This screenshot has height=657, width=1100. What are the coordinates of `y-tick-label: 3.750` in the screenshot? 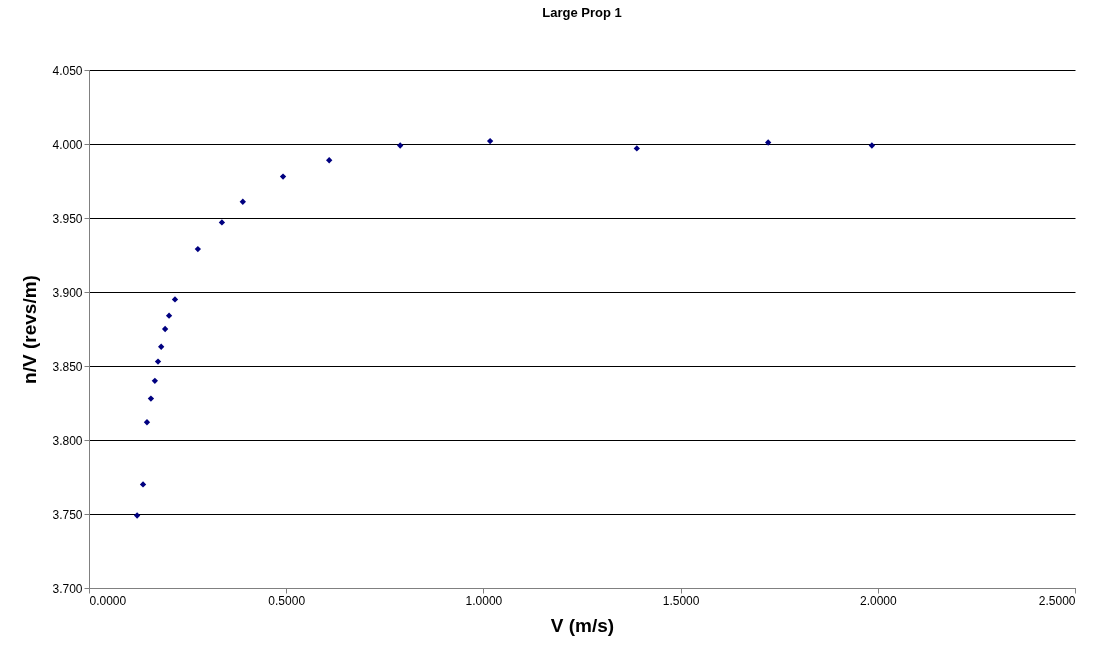 It's located at (67, 514).